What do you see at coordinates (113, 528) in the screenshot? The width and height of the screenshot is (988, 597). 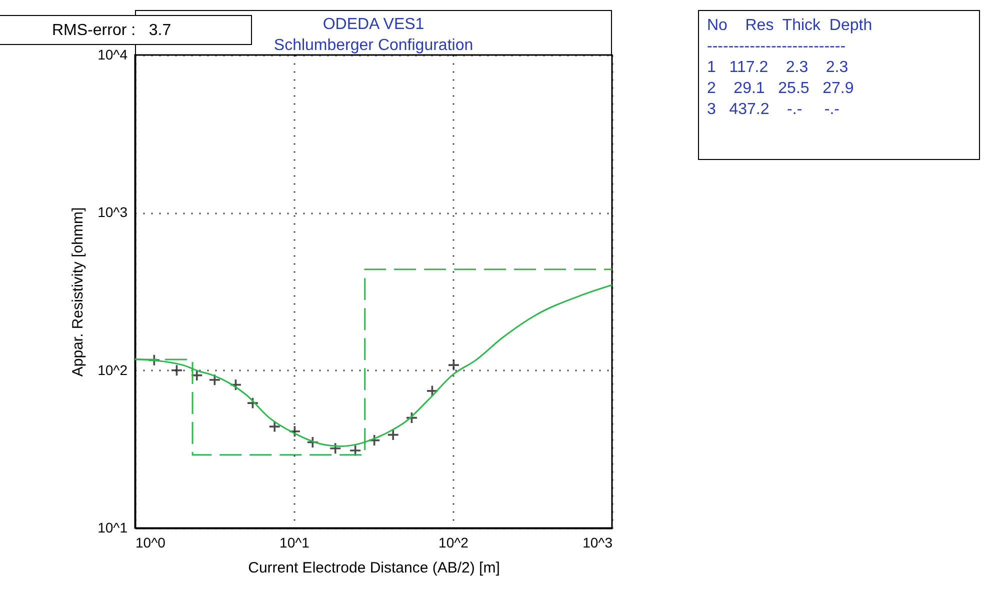 I see `y-tick-label: 10^1` at bounding box center [113, 528].